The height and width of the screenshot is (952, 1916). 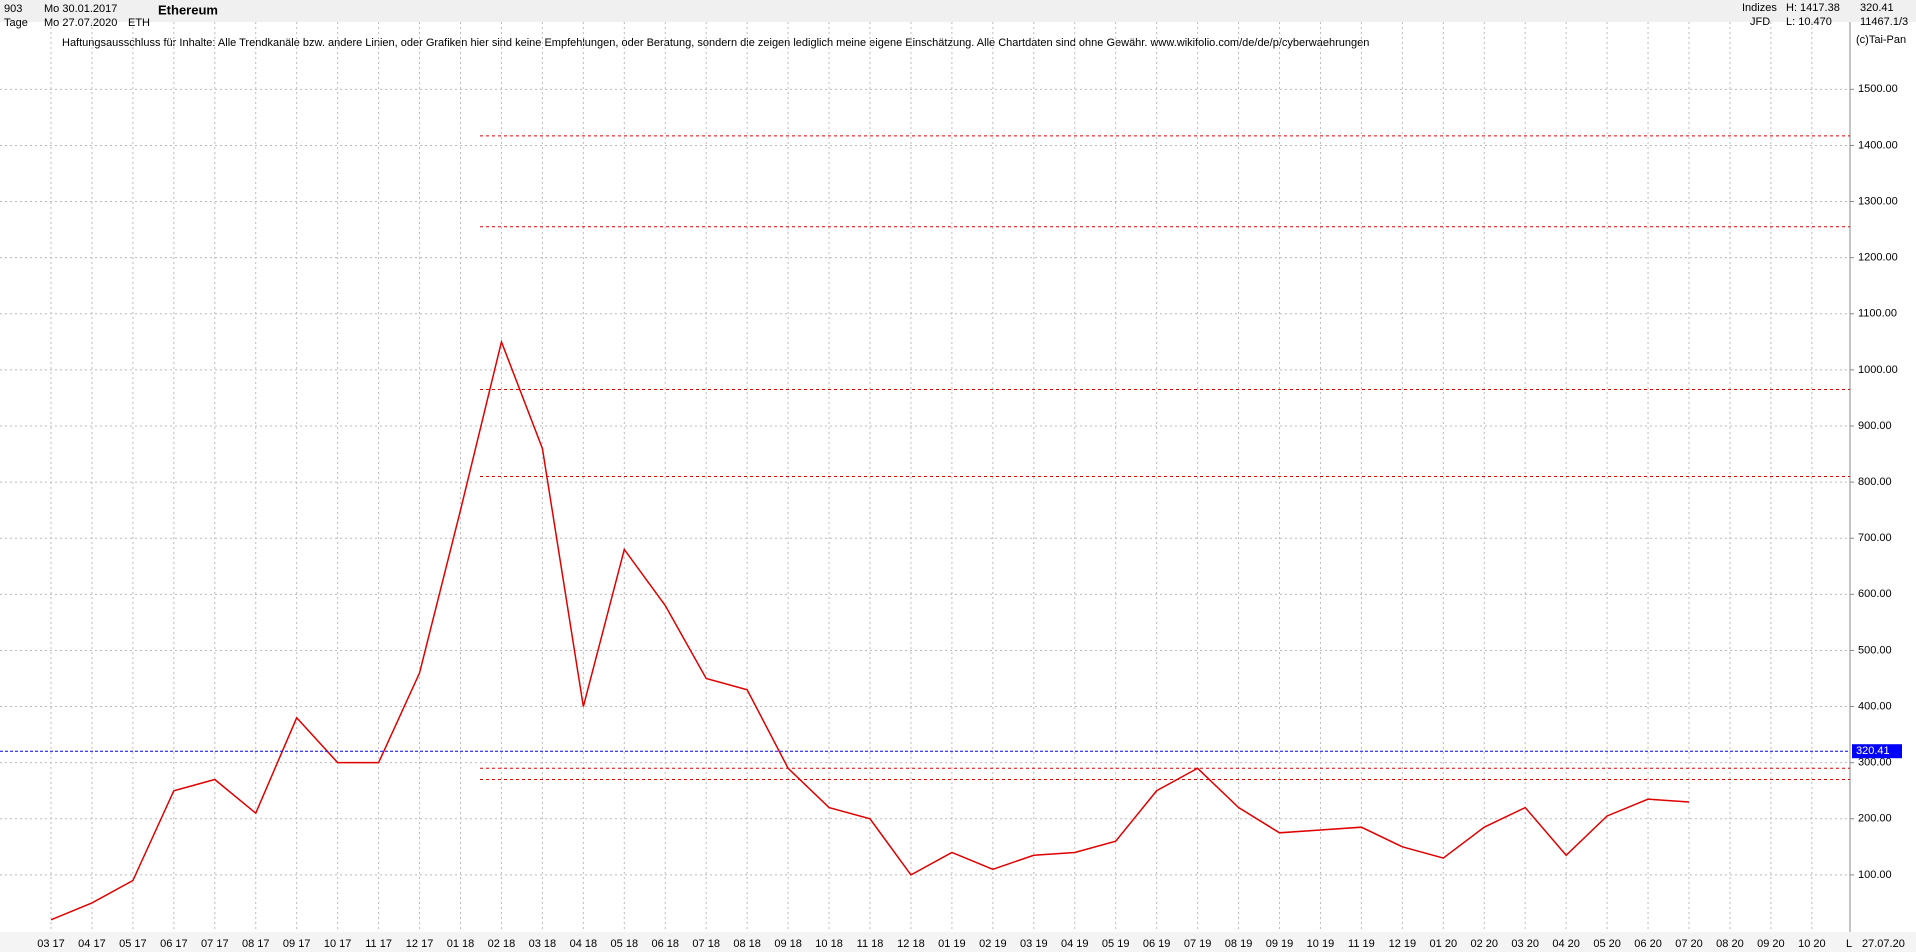 I want to click on scale-mode: L, so click(x=1849, y=944).